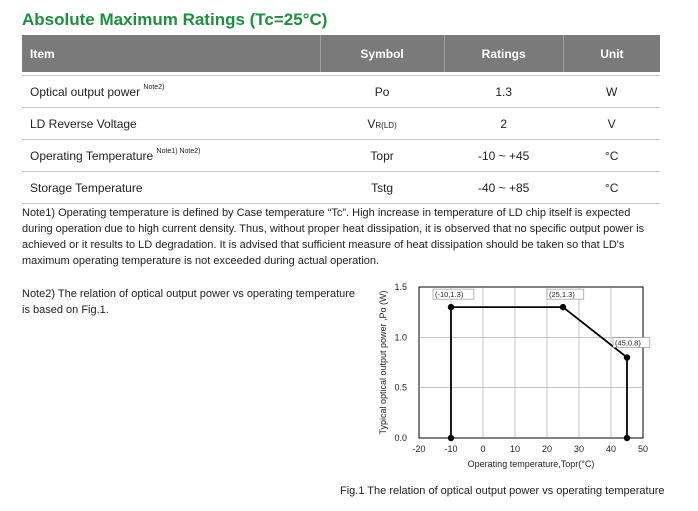 The width and height of the screenshot is (698, 511). What do you see at coordinates (611, 449) in the screenshot?
I see `x-tick-label: 40` at bounding box center [611, 449].